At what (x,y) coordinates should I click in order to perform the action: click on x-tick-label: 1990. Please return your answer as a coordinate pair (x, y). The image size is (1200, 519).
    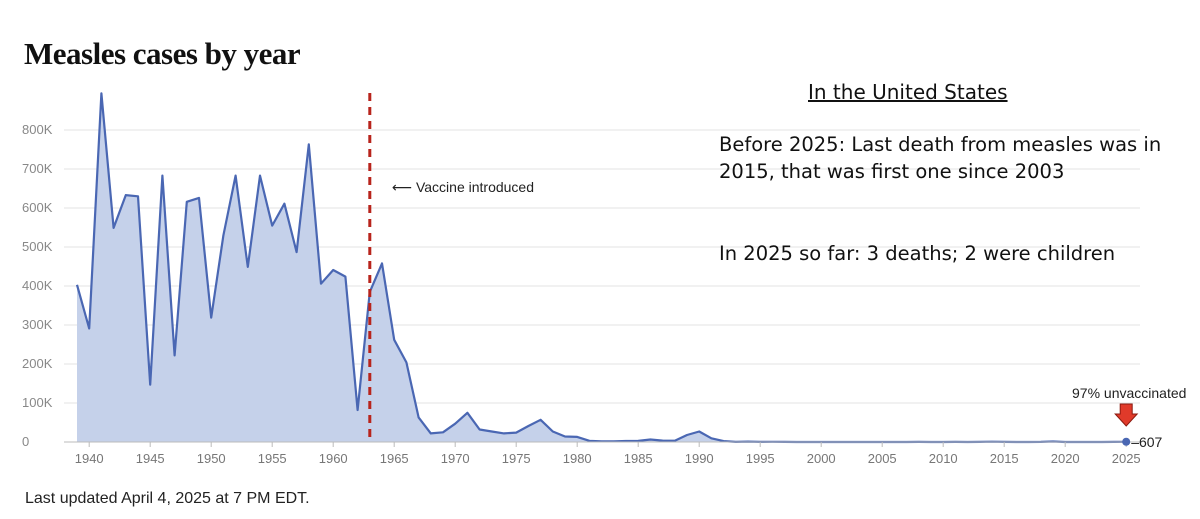
    Looking at the image, I should click on (699, 458).